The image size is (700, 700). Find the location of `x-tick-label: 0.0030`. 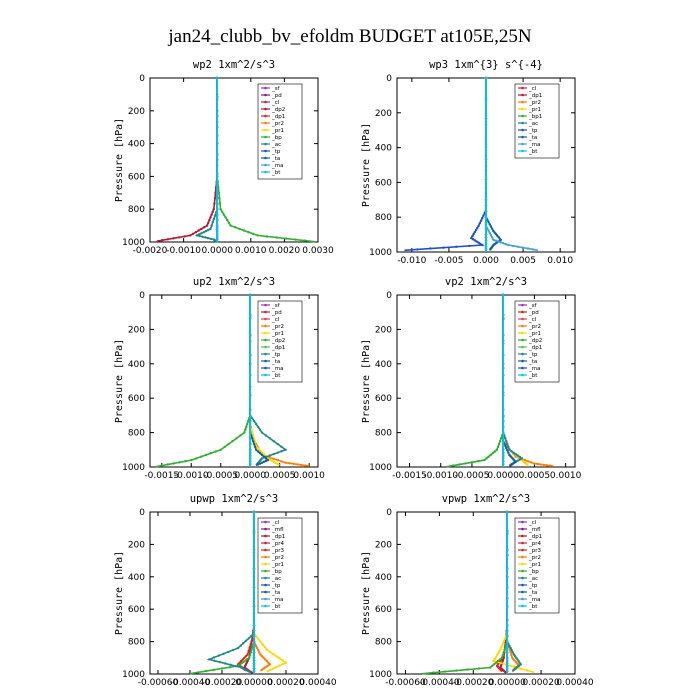

x-tick-label: 0.0030 is located at coordinates (318, 251).